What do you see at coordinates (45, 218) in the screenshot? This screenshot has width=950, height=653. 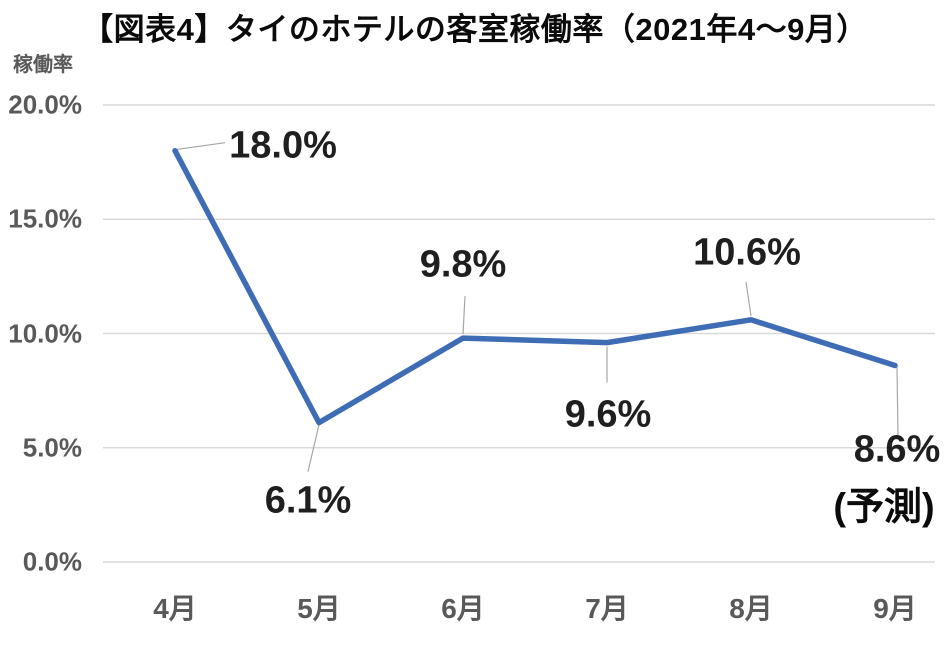 I see `y-tick-label: 15.0%` at bounding box center [45, 218].